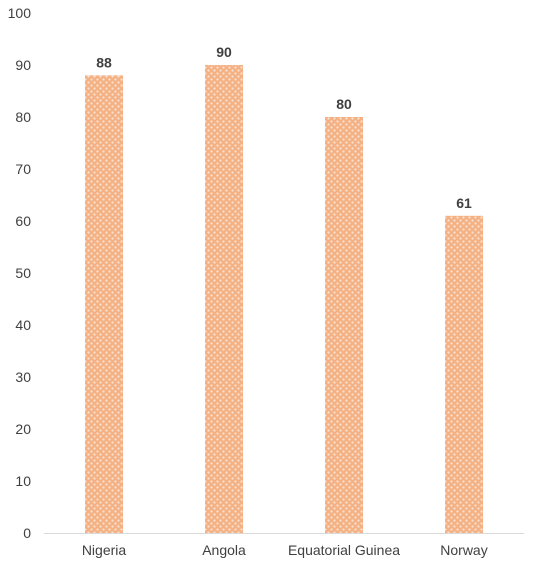 This screenshot has height=567, width=542. What do you see at coordinates (23, 325) in the screenshot?
I see `y-tick-label: 40` at bounding box center [23, 325].